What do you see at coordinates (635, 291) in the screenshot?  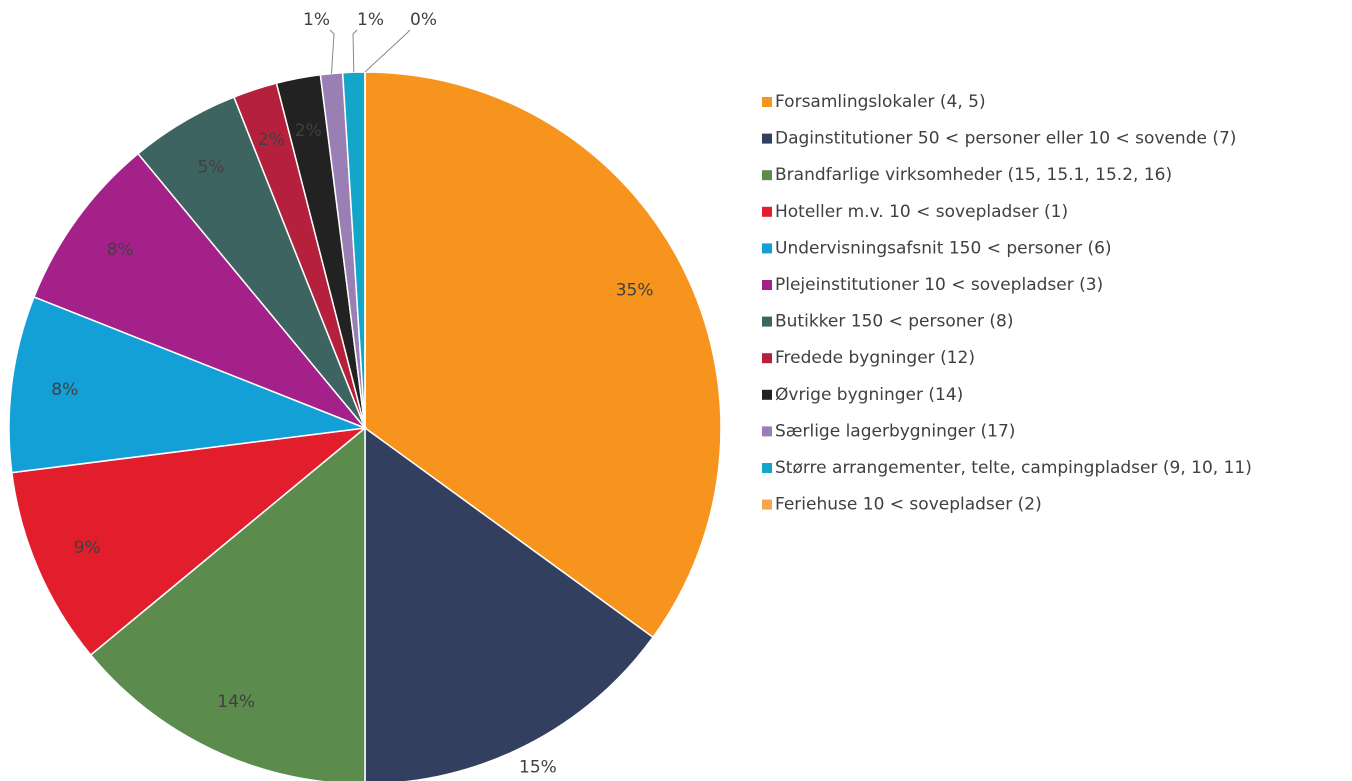 I see `data-label: 35%` at bounding box center [635, 291].